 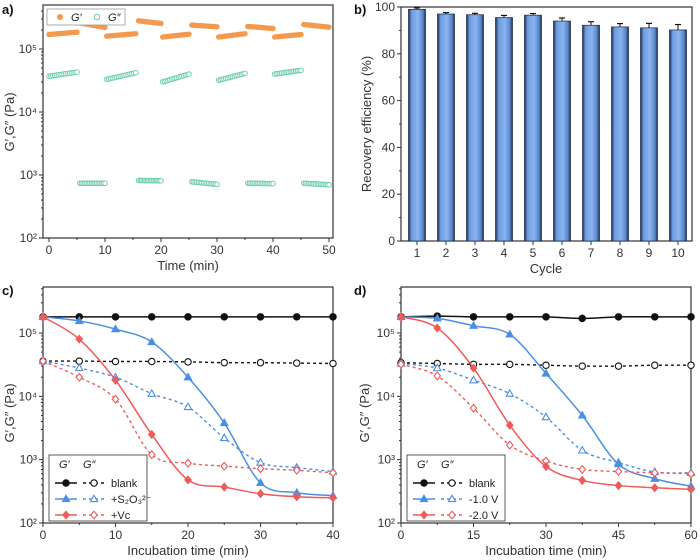 What do you see at coordinates (591, 253) in the screenshot?
I see `panel-b-xtick-label: 7` at bounding box center [591, 253].